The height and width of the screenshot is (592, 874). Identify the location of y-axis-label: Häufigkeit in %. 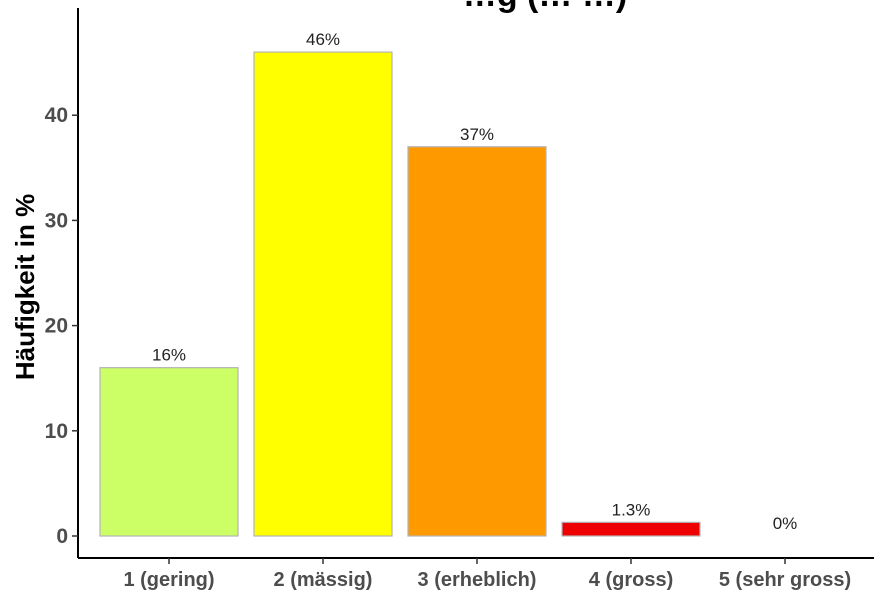
(25, 287).